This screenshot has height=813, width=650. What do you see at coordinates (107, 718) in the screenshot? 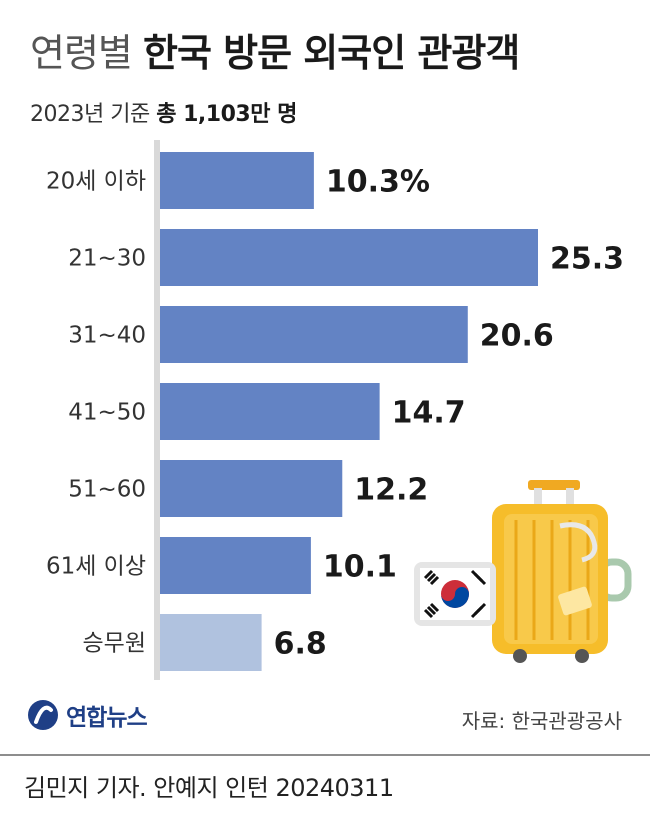
I see `logo-text: 연합뉴스` at bounding box center [107, 718].